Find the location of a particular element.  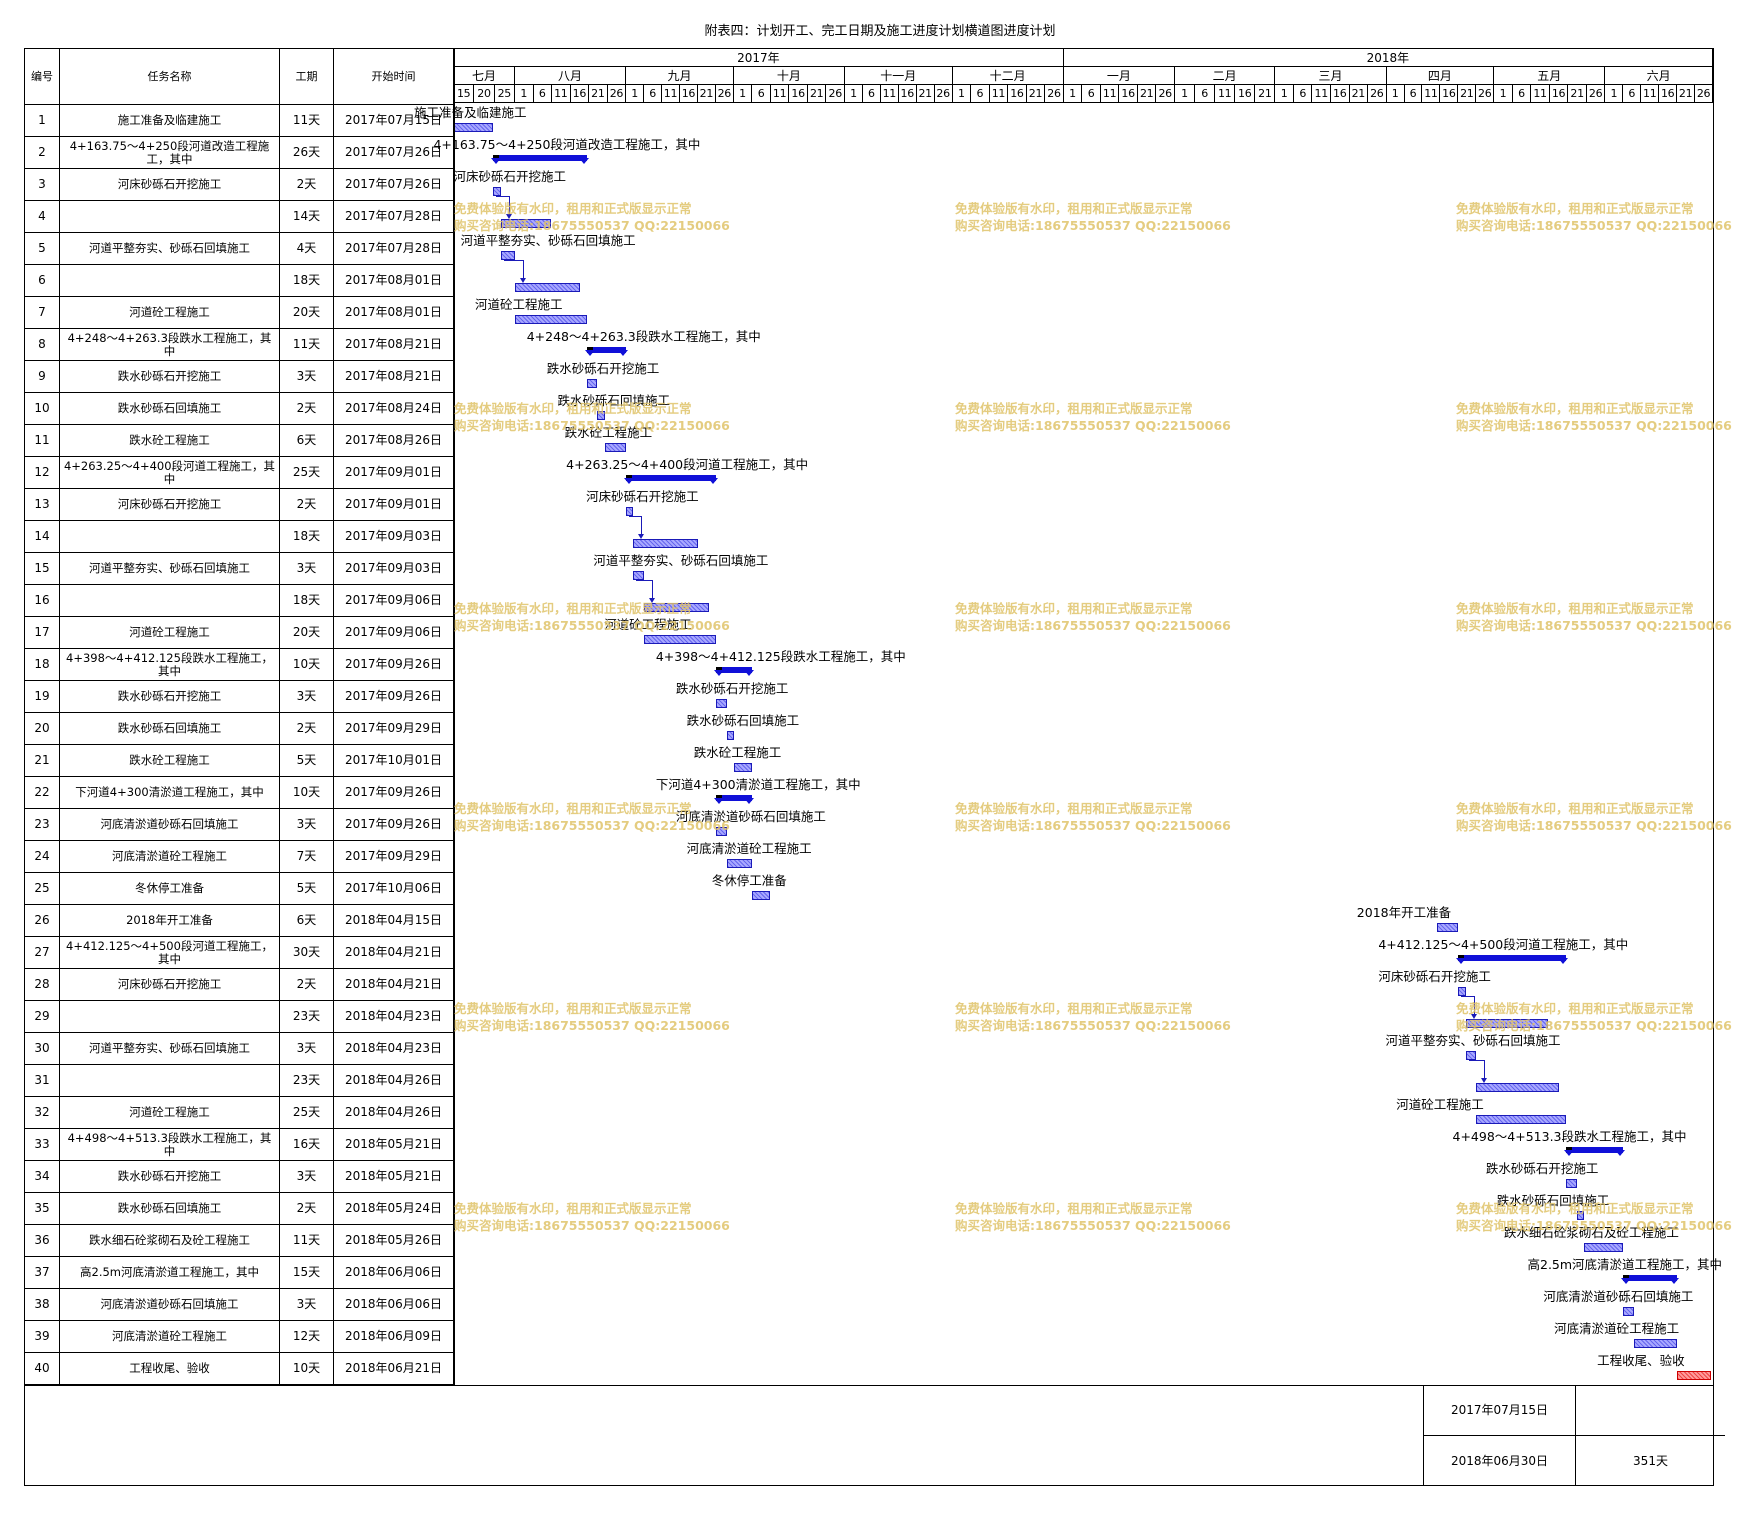

bar-label: 河床砂砾石开挖施工 is located at coordinates (1434, 976).